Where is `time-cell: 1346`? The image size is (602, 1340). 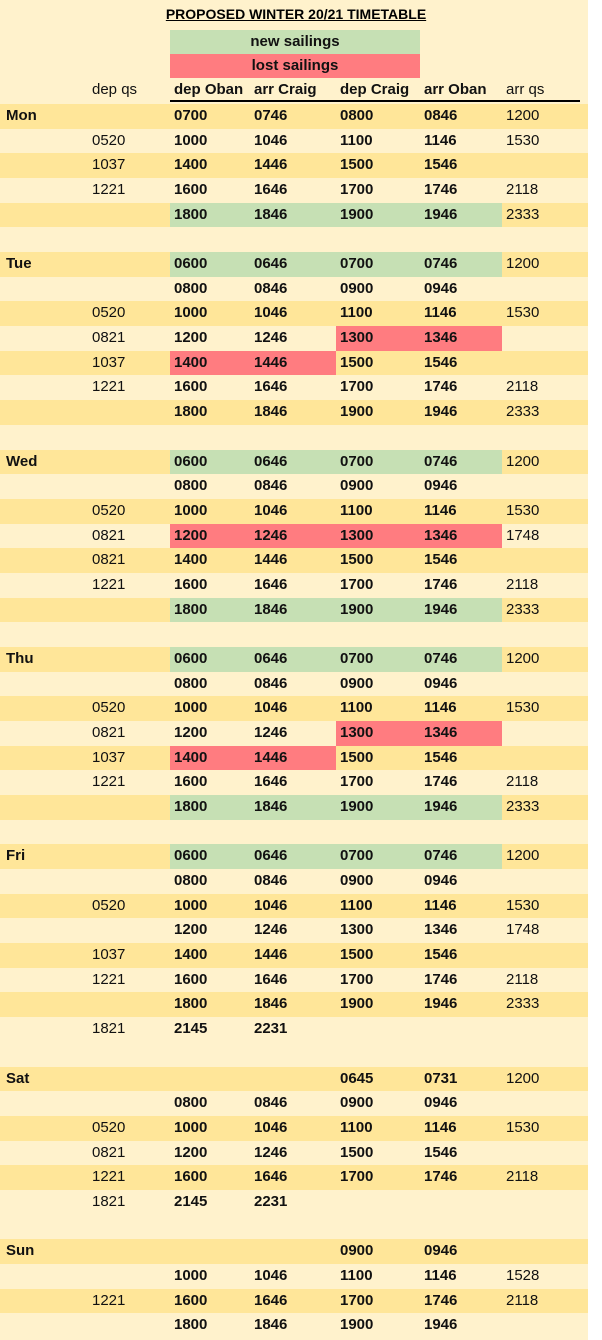 time-cell: 1346 is located at coordinates (441, 930).